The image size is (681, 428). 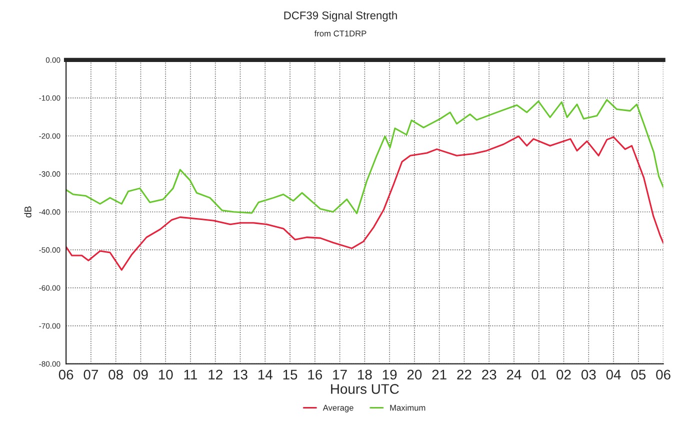 I want to click on x-tick-label: 24, so click(x=514, y=375).